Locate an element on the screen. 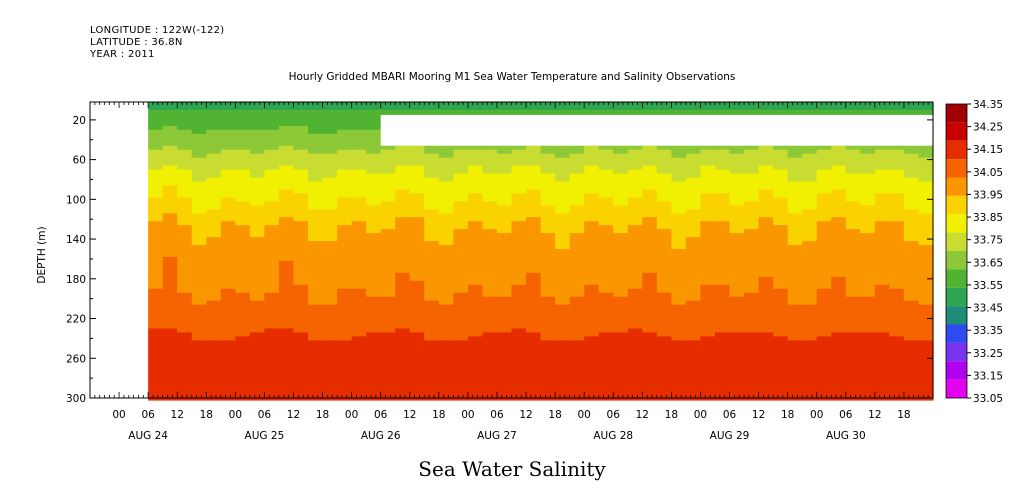  y-tick-label: 20 is located at coordinates (79, 121).